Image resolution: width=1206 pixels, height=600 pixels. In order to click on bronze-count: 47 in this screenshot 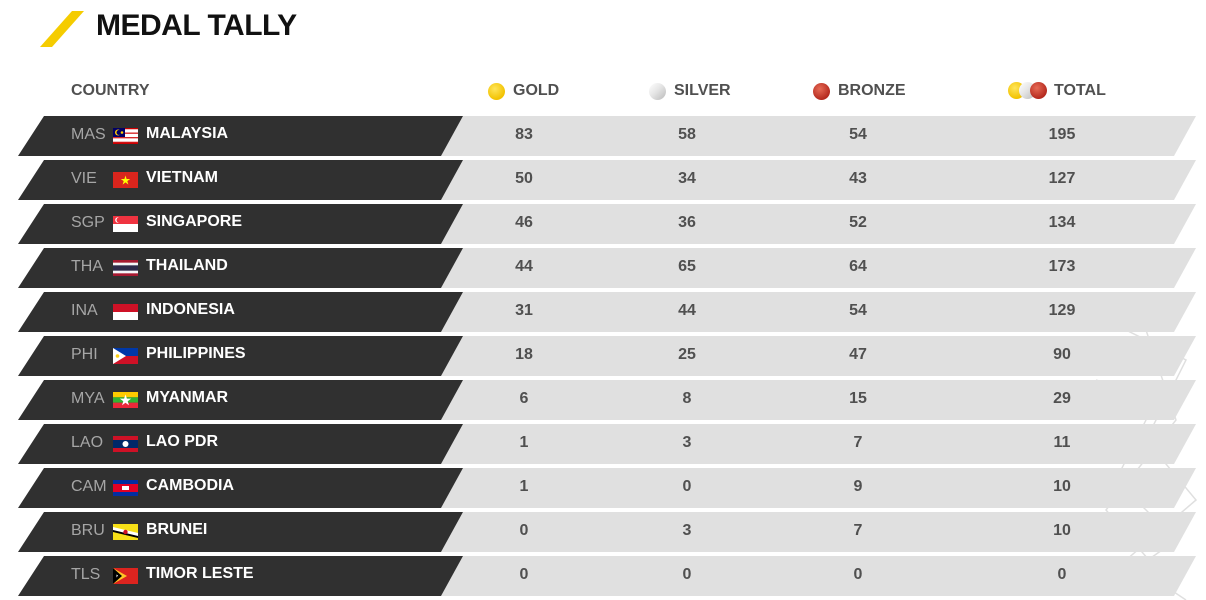, I will do `click(858, 354)`.